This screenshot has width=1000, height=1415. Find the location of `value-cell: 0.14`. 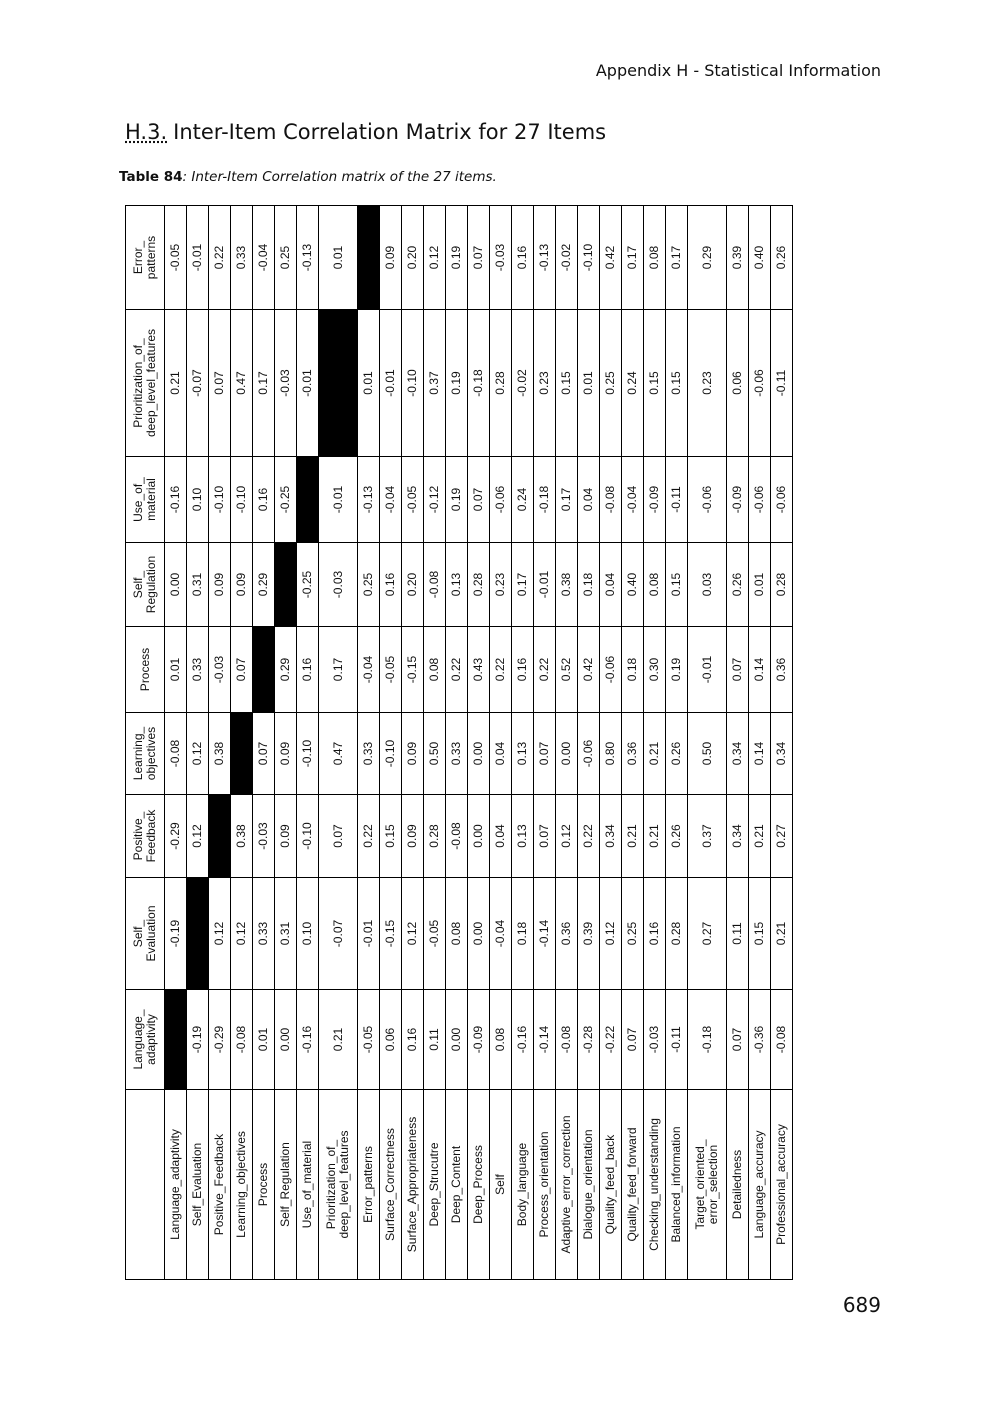

value-cell: 0.14 is located at coordinates (759, 669).